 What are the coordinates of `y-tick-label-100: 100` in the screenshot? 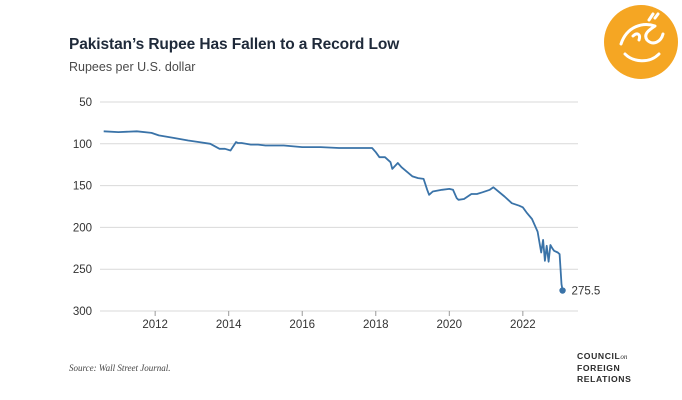 It's located at (82, 145).